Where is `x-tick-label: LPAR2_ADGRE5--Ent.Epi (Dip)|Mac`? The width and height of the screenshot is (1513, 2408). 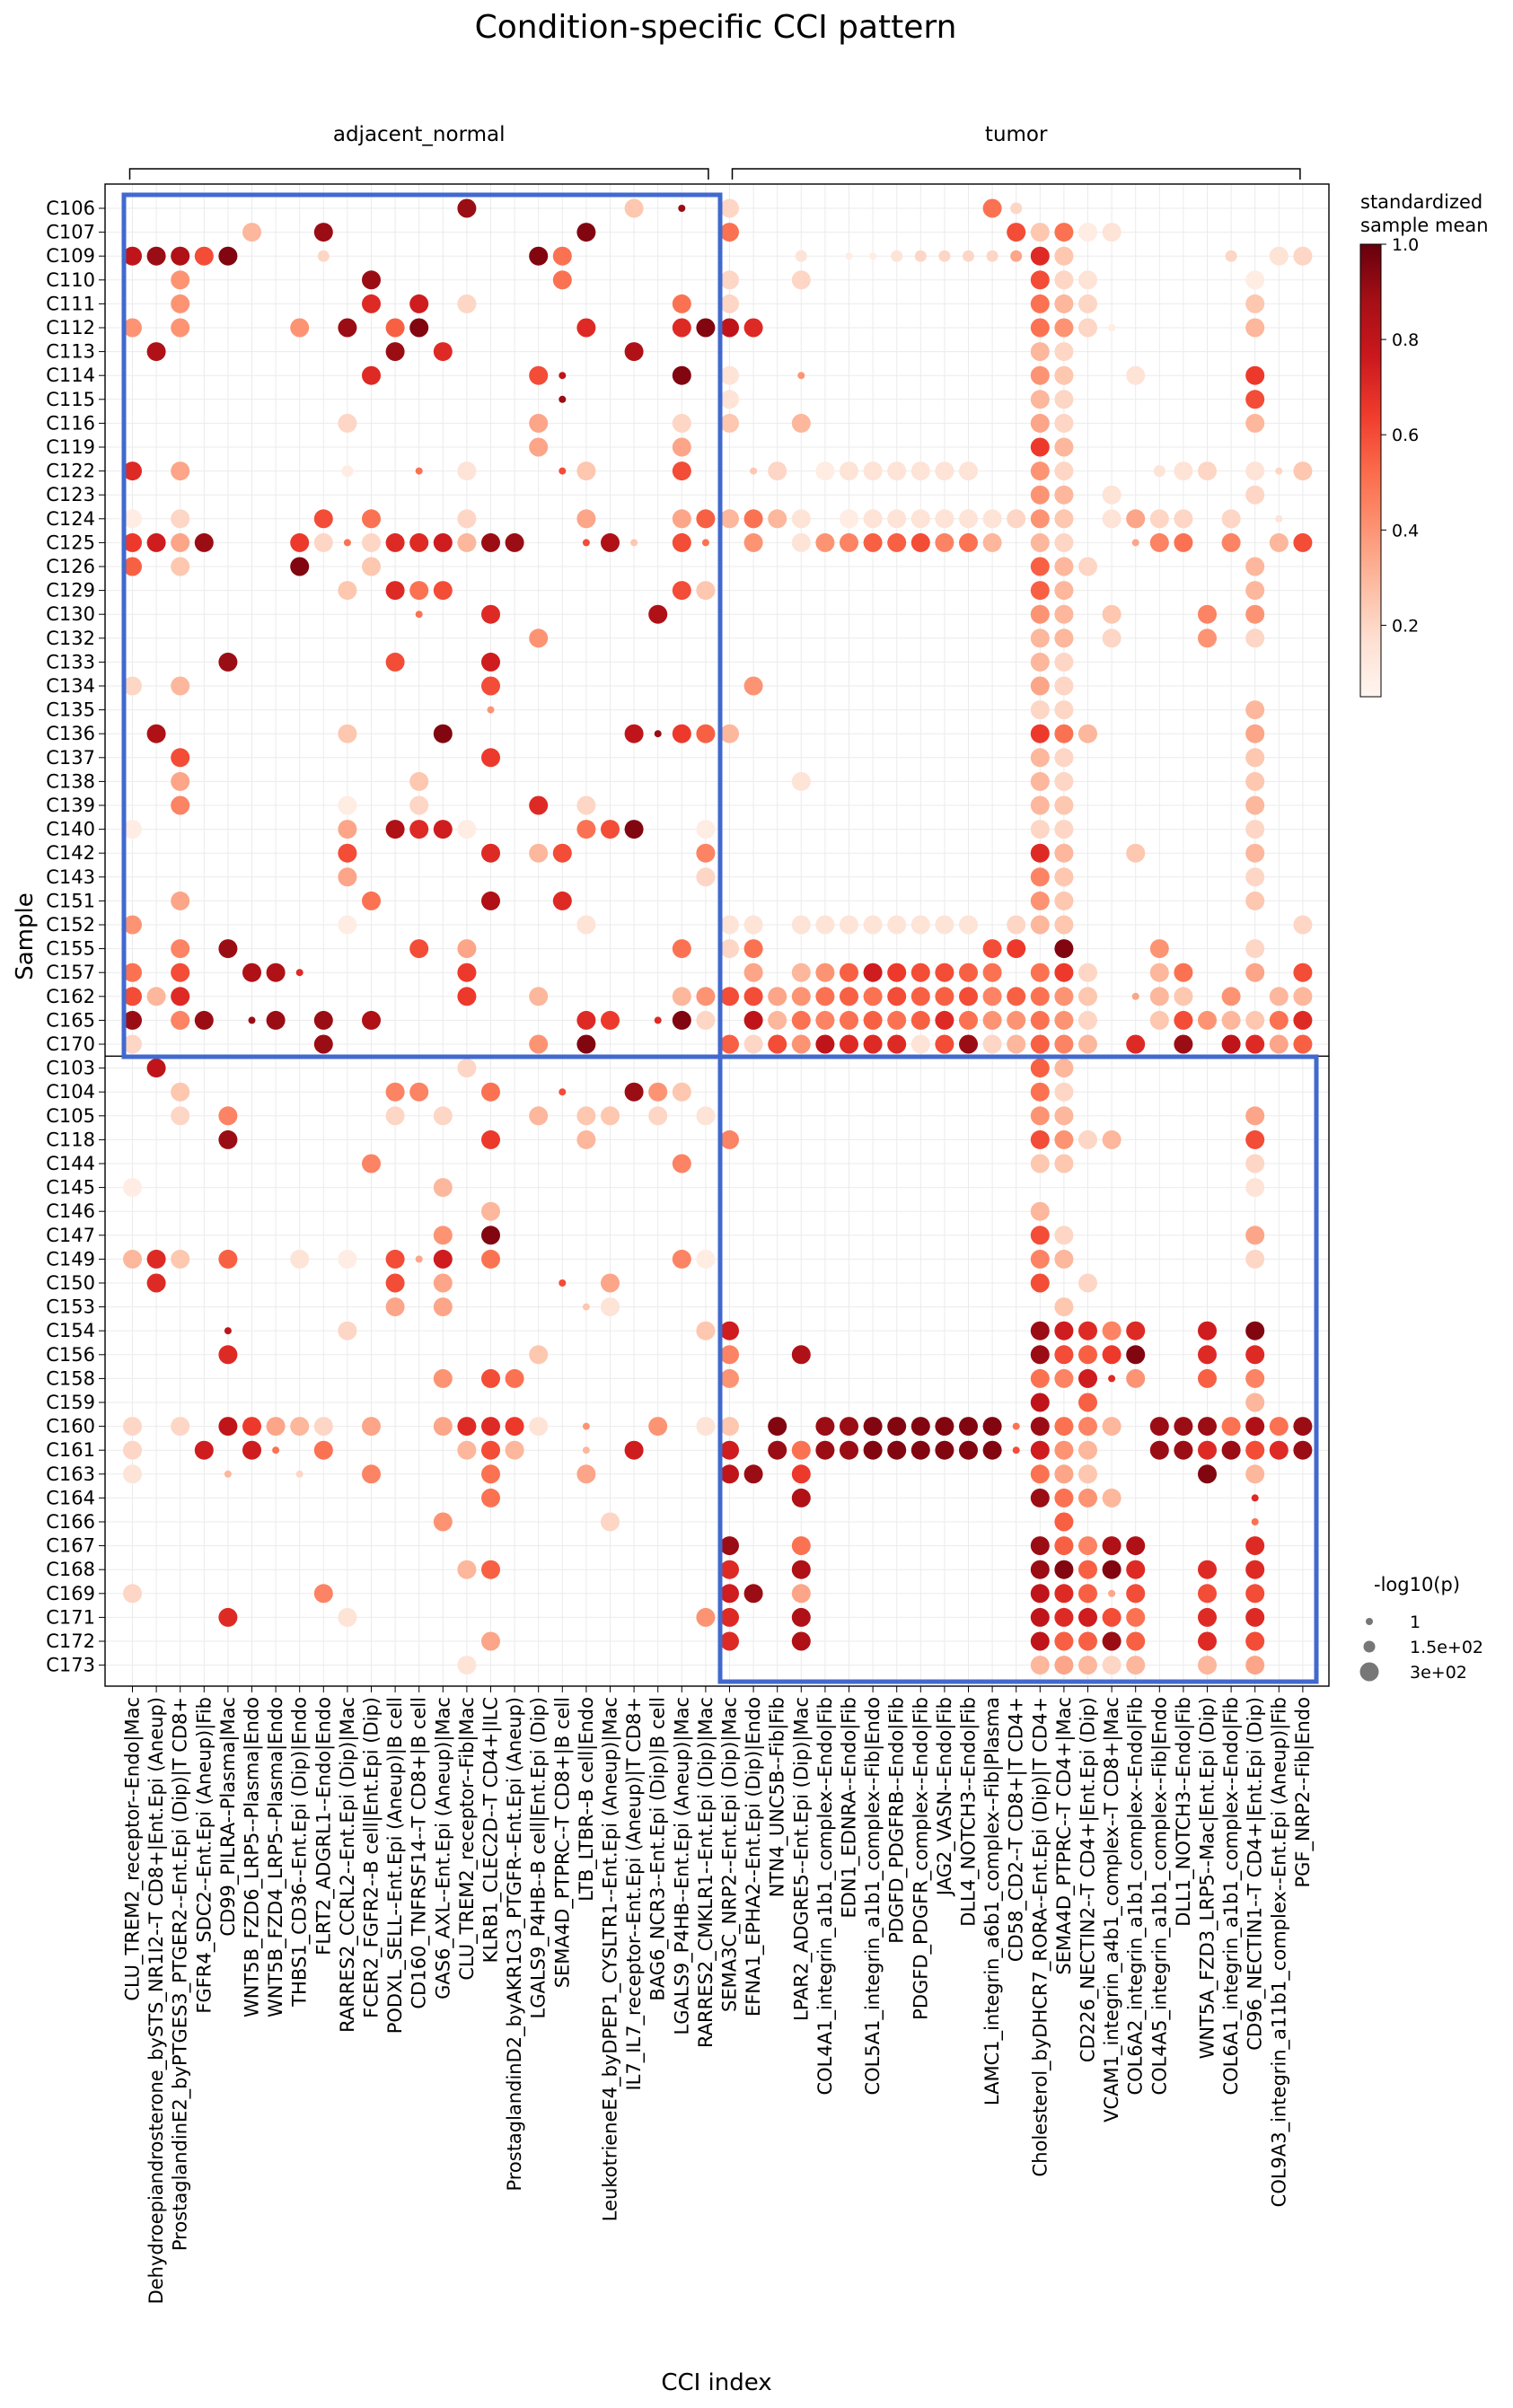 x-tick-label: LPAR2_ADGRE5--Ent.Epi (Dip)|Mac is located at coordinates (801, 1859).